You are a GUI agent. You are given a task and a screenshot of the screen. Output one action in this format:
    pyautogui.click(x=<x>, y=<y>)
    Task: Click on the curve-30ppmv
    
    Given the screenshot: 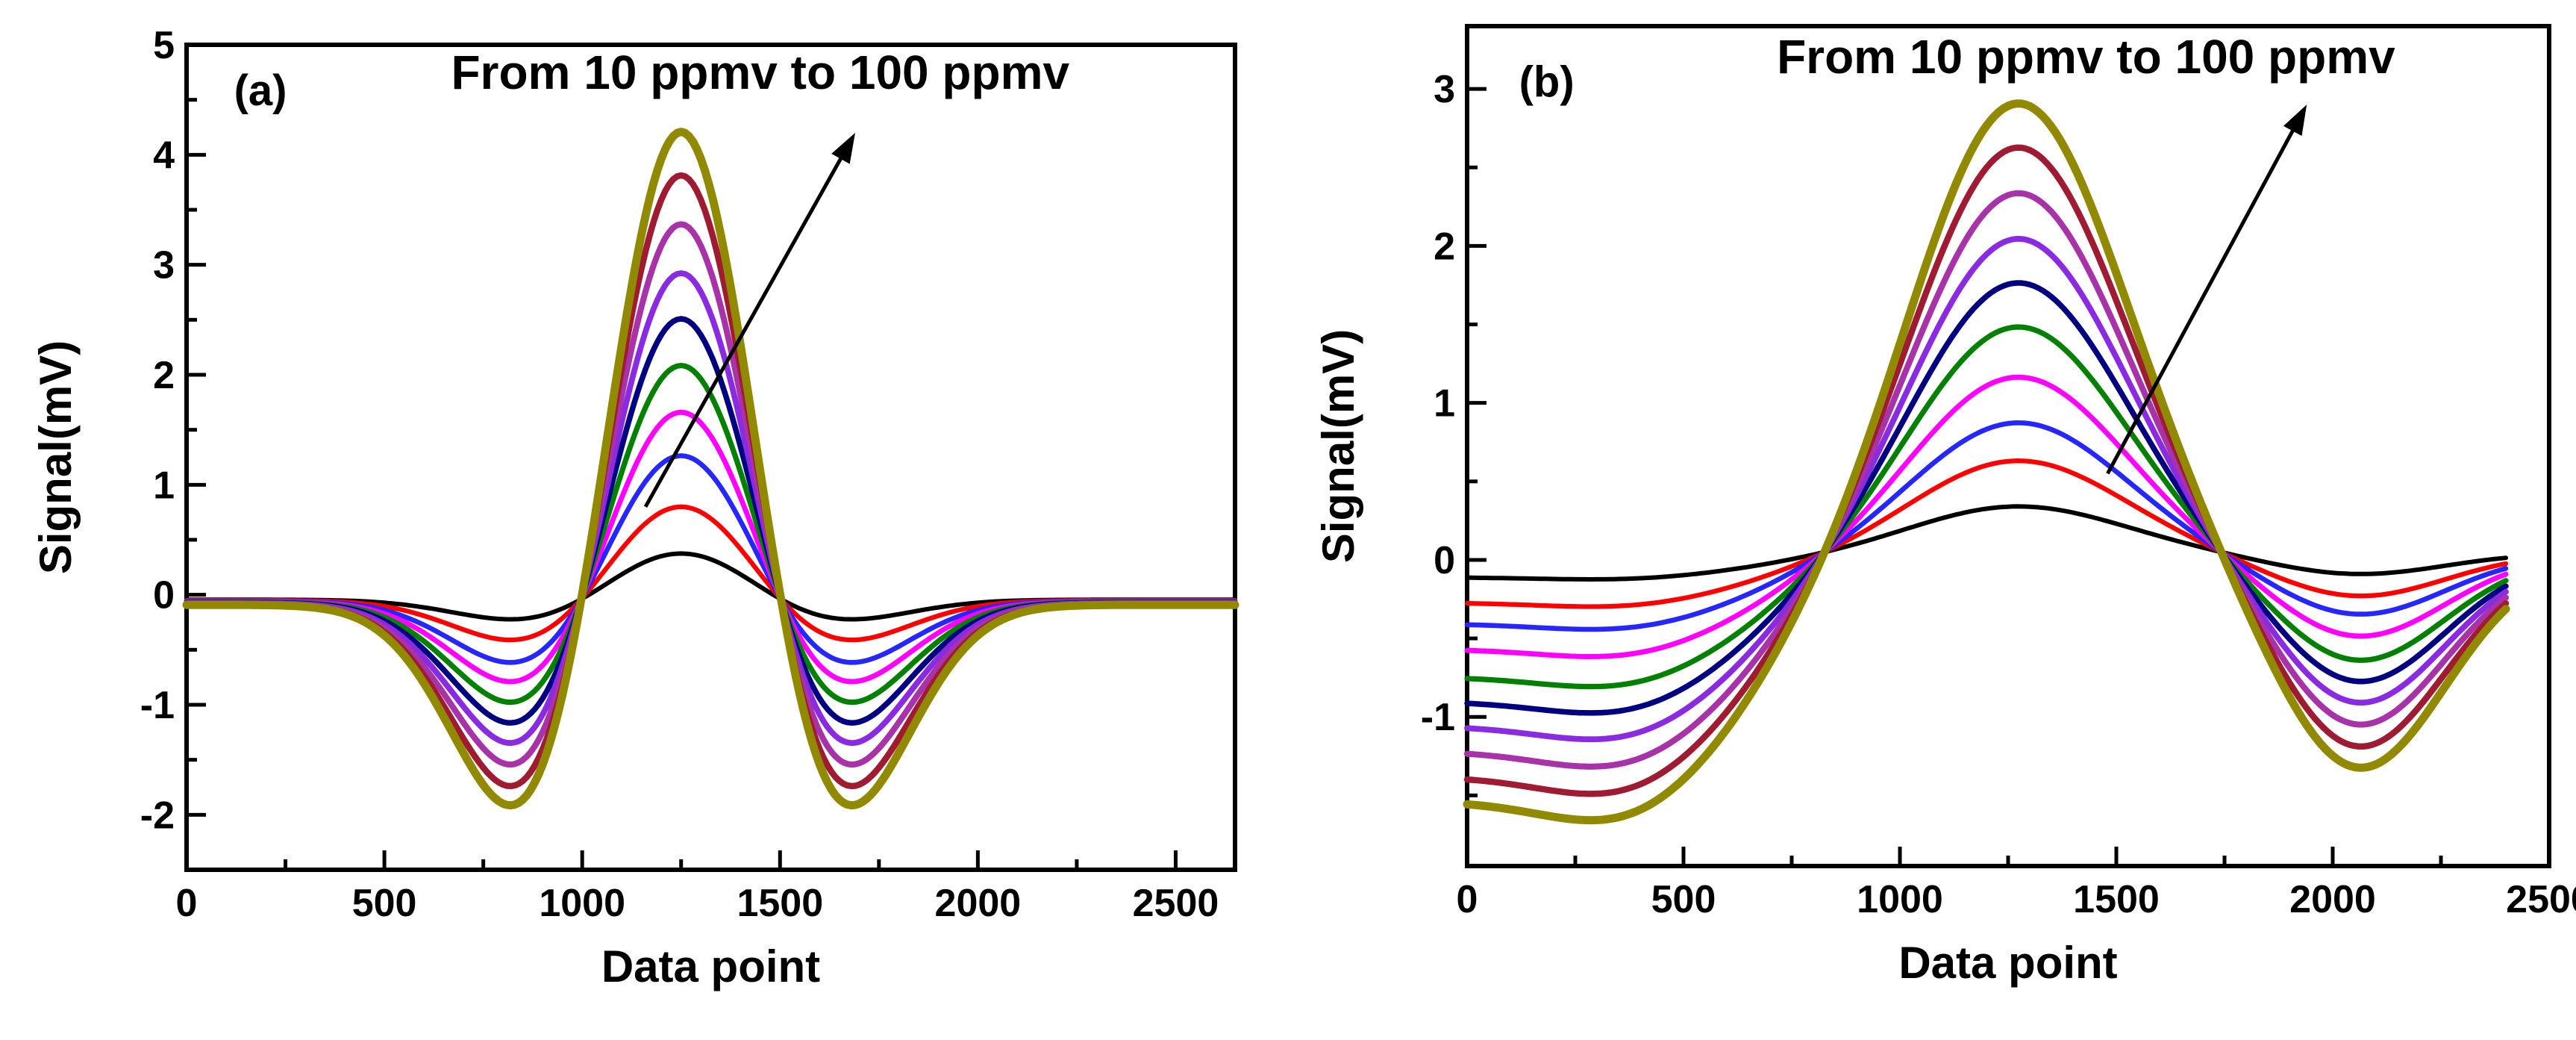 What is the action you would take?
    pyautogui.click(x=1986, y=526)
    